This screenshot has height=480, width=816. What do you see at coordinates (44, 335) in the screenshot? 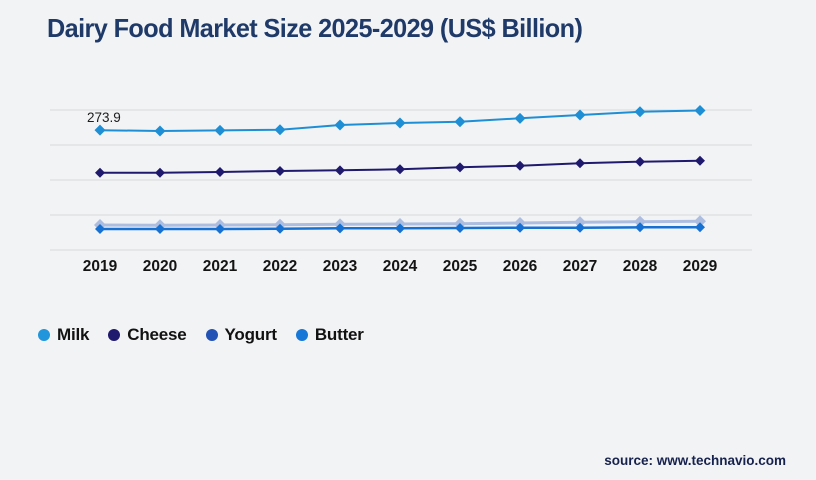
I see `legend-dot-milk` at bounding box center [44, 335].